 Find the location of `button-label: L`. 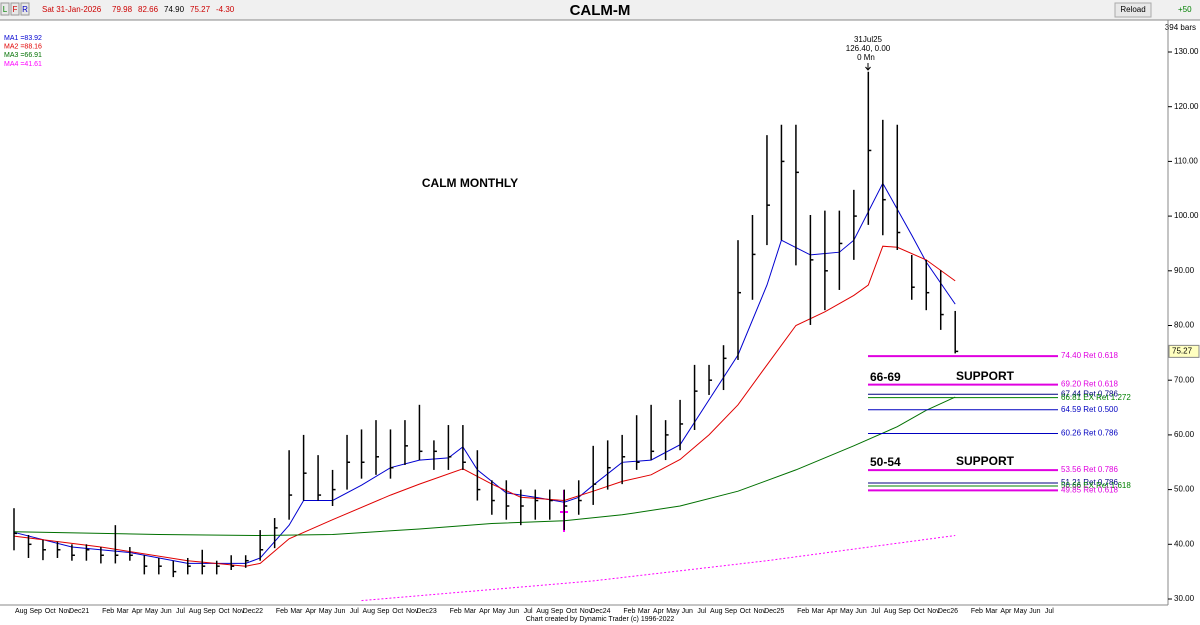

button-label: L is located at coordinates (5, 9).